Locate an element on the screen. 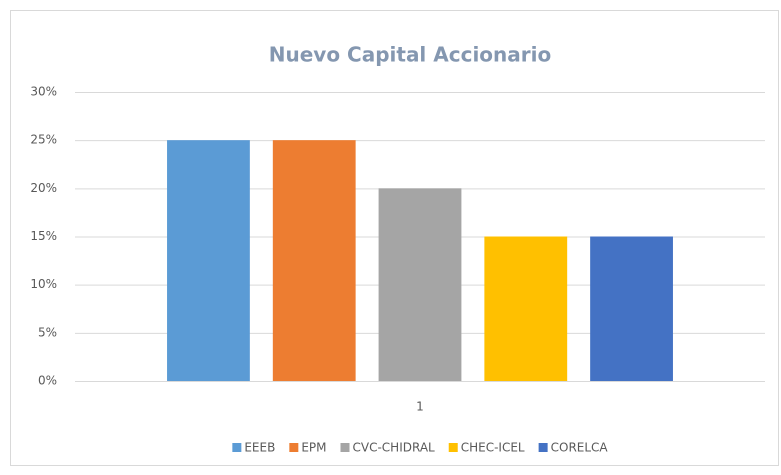 This screenshot has height=475, width=781. y-tick-label: 0% is located at coordinates (47, 381).